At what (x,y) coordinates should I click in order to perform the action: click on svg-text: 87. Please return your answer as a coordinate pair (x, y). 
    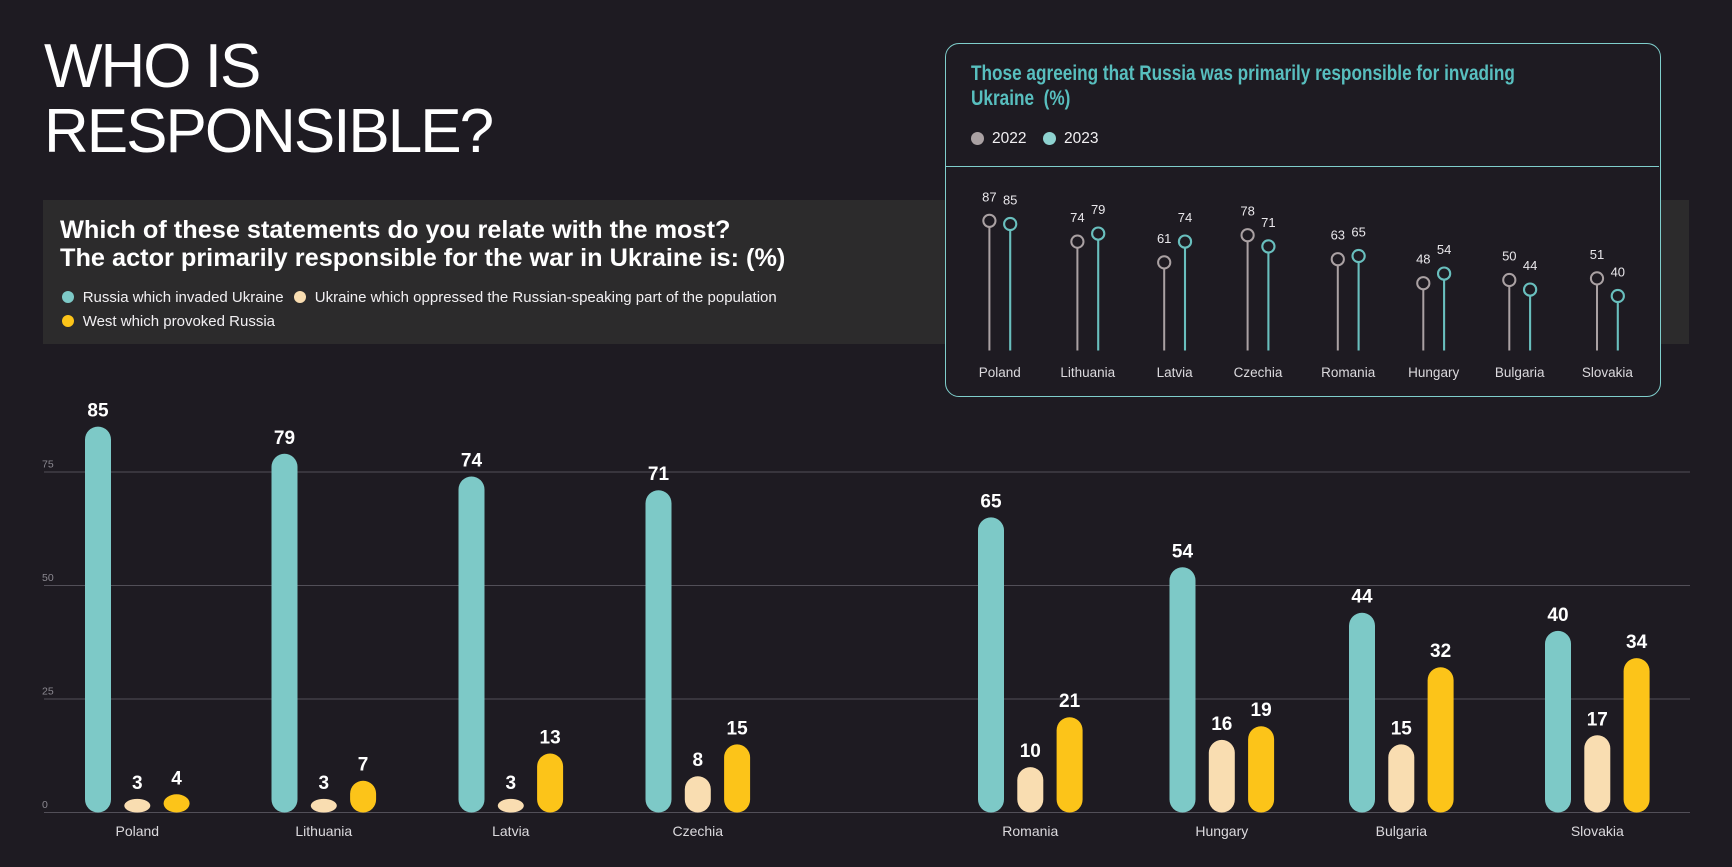
    Looking at the image, I should click on (989, 196).